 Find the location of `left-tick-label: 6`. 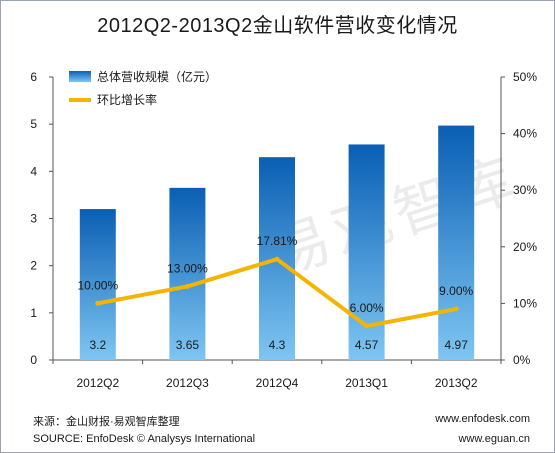

left-tick-label: 6 is located at coordinates (33, 77).